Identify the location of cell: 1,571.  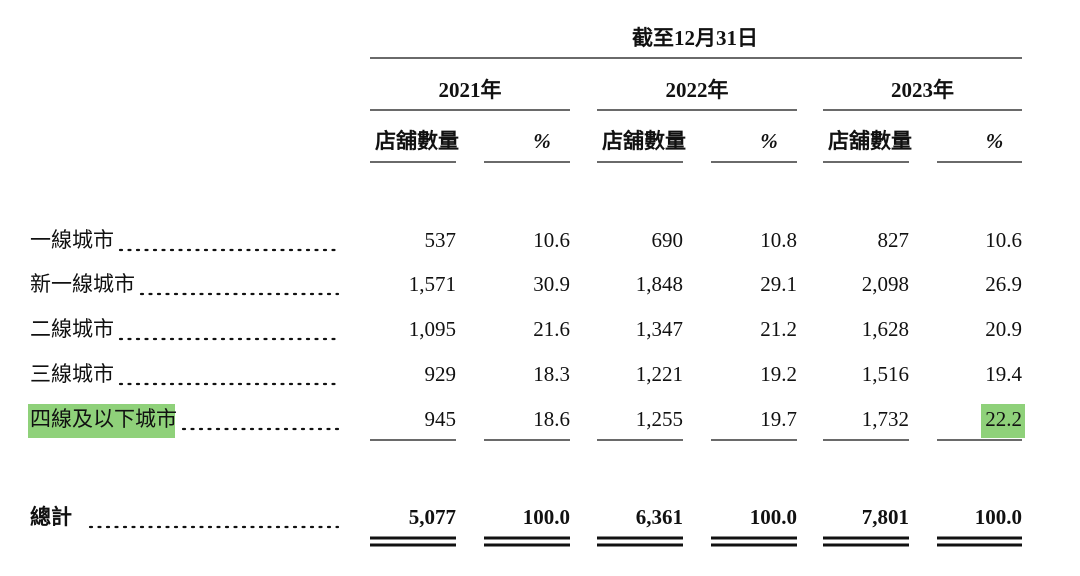
(432, 284).